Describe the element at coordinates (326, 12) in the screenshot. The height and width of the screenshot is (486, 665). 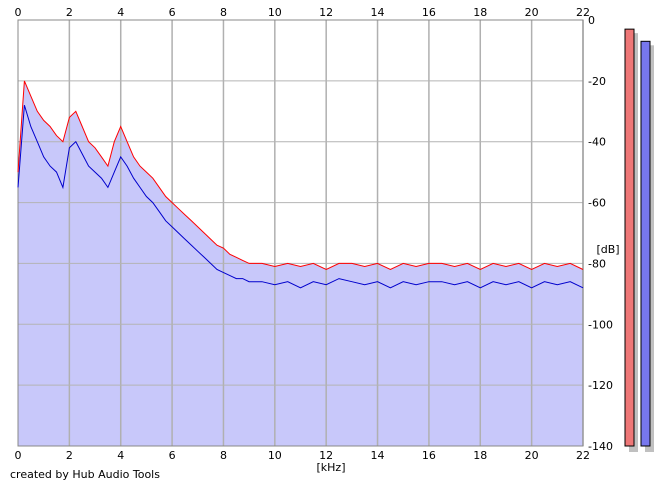
I see `x-tick-label-top: 12` at that location.